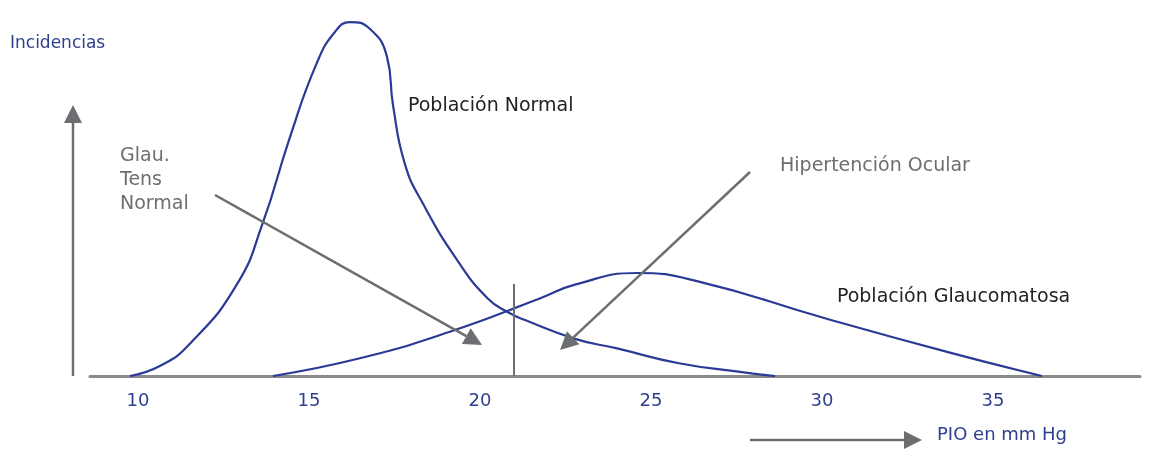 The image size is (1153, 450). Describe the element at coordinates (1002, 433) in the screenshot. I see `x-axis-title: PIO en mm Hg` at that location.